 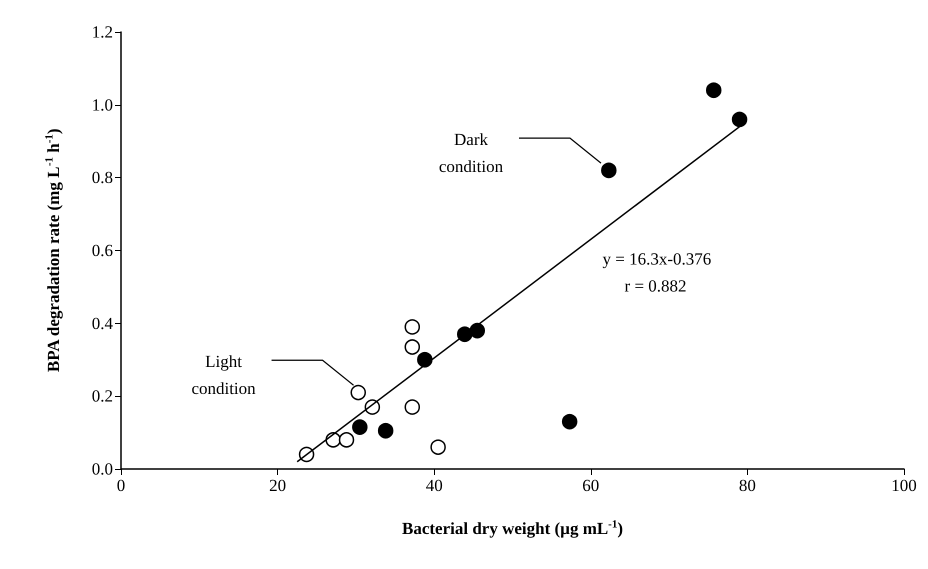 What do you see at coordinates (121, 485) in the screenshot?
I see `x-tick-label: 0` at bounding box center [121, 485].